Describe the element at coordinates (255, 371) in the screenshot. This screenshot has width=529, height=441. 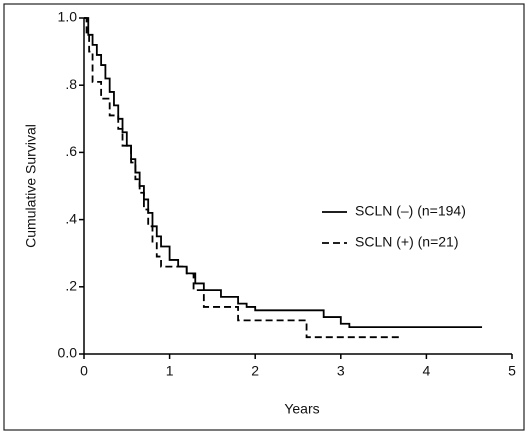
I see `x-tick-label: 2` at that location.